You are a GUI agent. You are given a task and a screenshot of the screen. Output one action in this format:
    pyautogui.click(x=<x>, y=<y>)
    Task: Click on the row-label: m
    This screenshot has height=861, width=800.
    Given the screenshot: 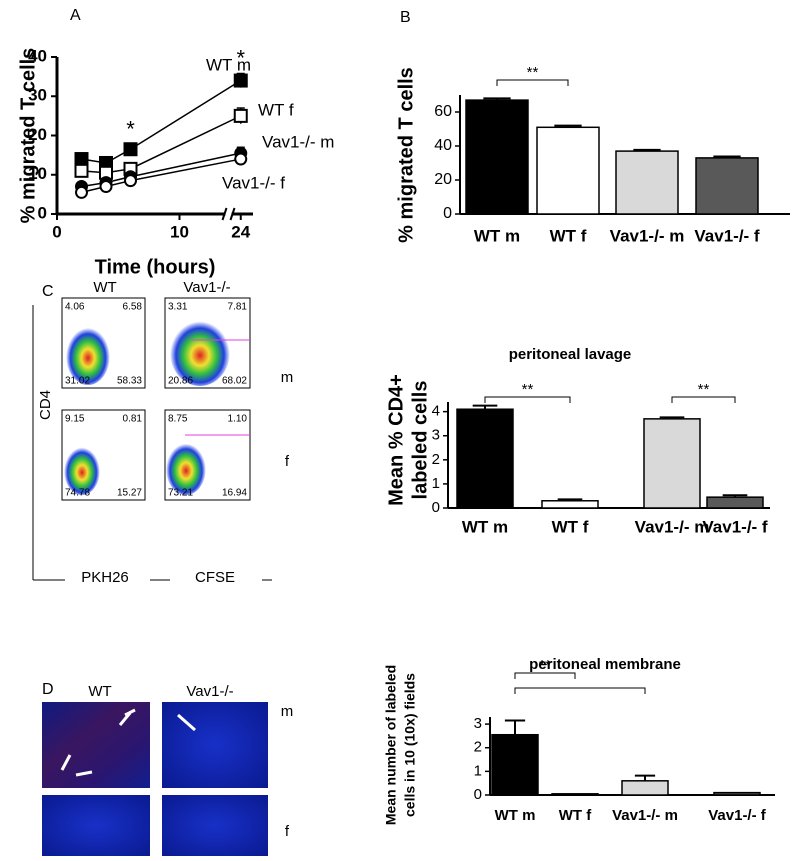 What is the action you would take?
    pyautogui.click(x=287, y=711)
    